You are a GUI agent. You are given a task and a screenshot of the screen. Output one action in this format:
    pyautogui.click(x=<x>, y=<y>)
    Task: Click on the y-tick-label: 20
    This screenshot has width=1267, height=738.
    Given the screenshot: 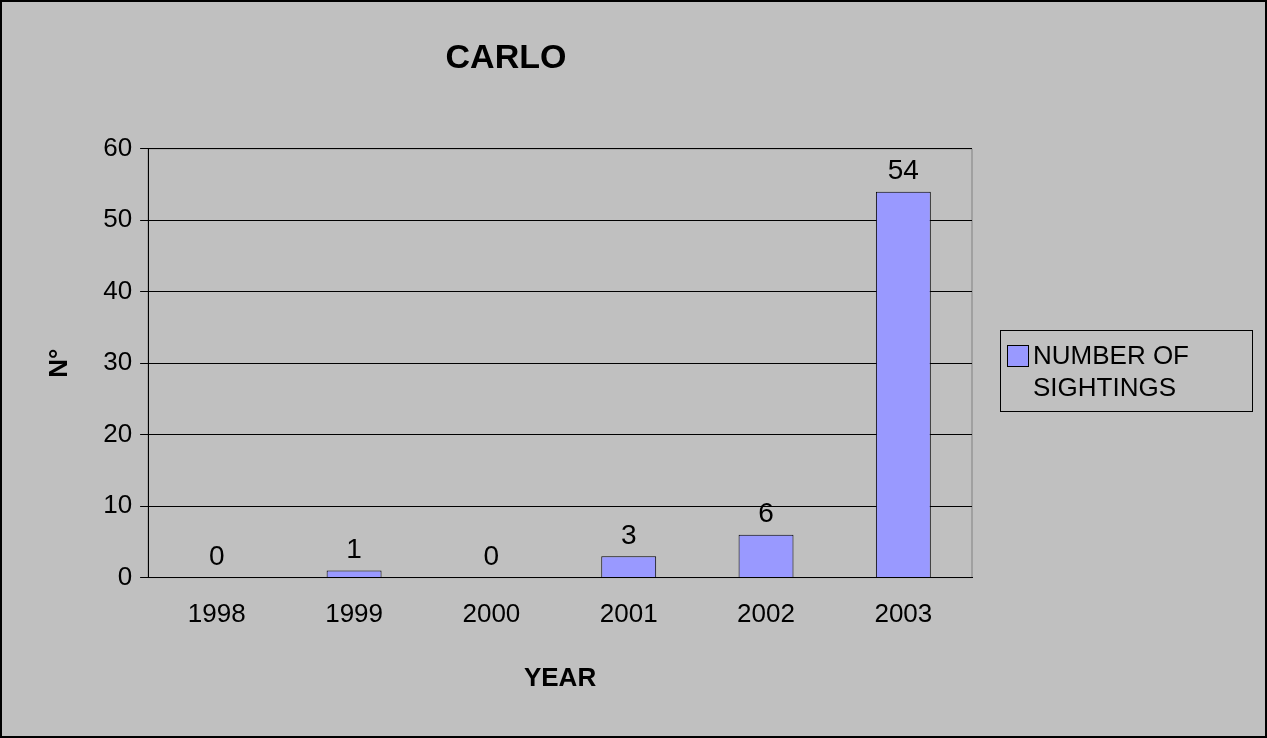 What is the action you would take?
    pyautogui.click(x=118, y=432)
    